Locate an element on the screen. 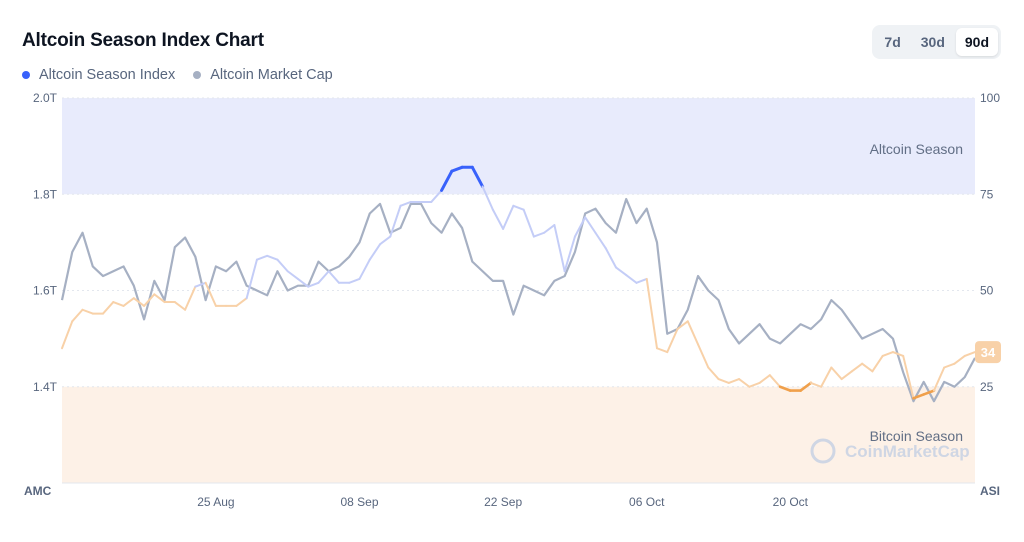  watermark-text: CoinMarketCap is located at coordinates (907, 451).